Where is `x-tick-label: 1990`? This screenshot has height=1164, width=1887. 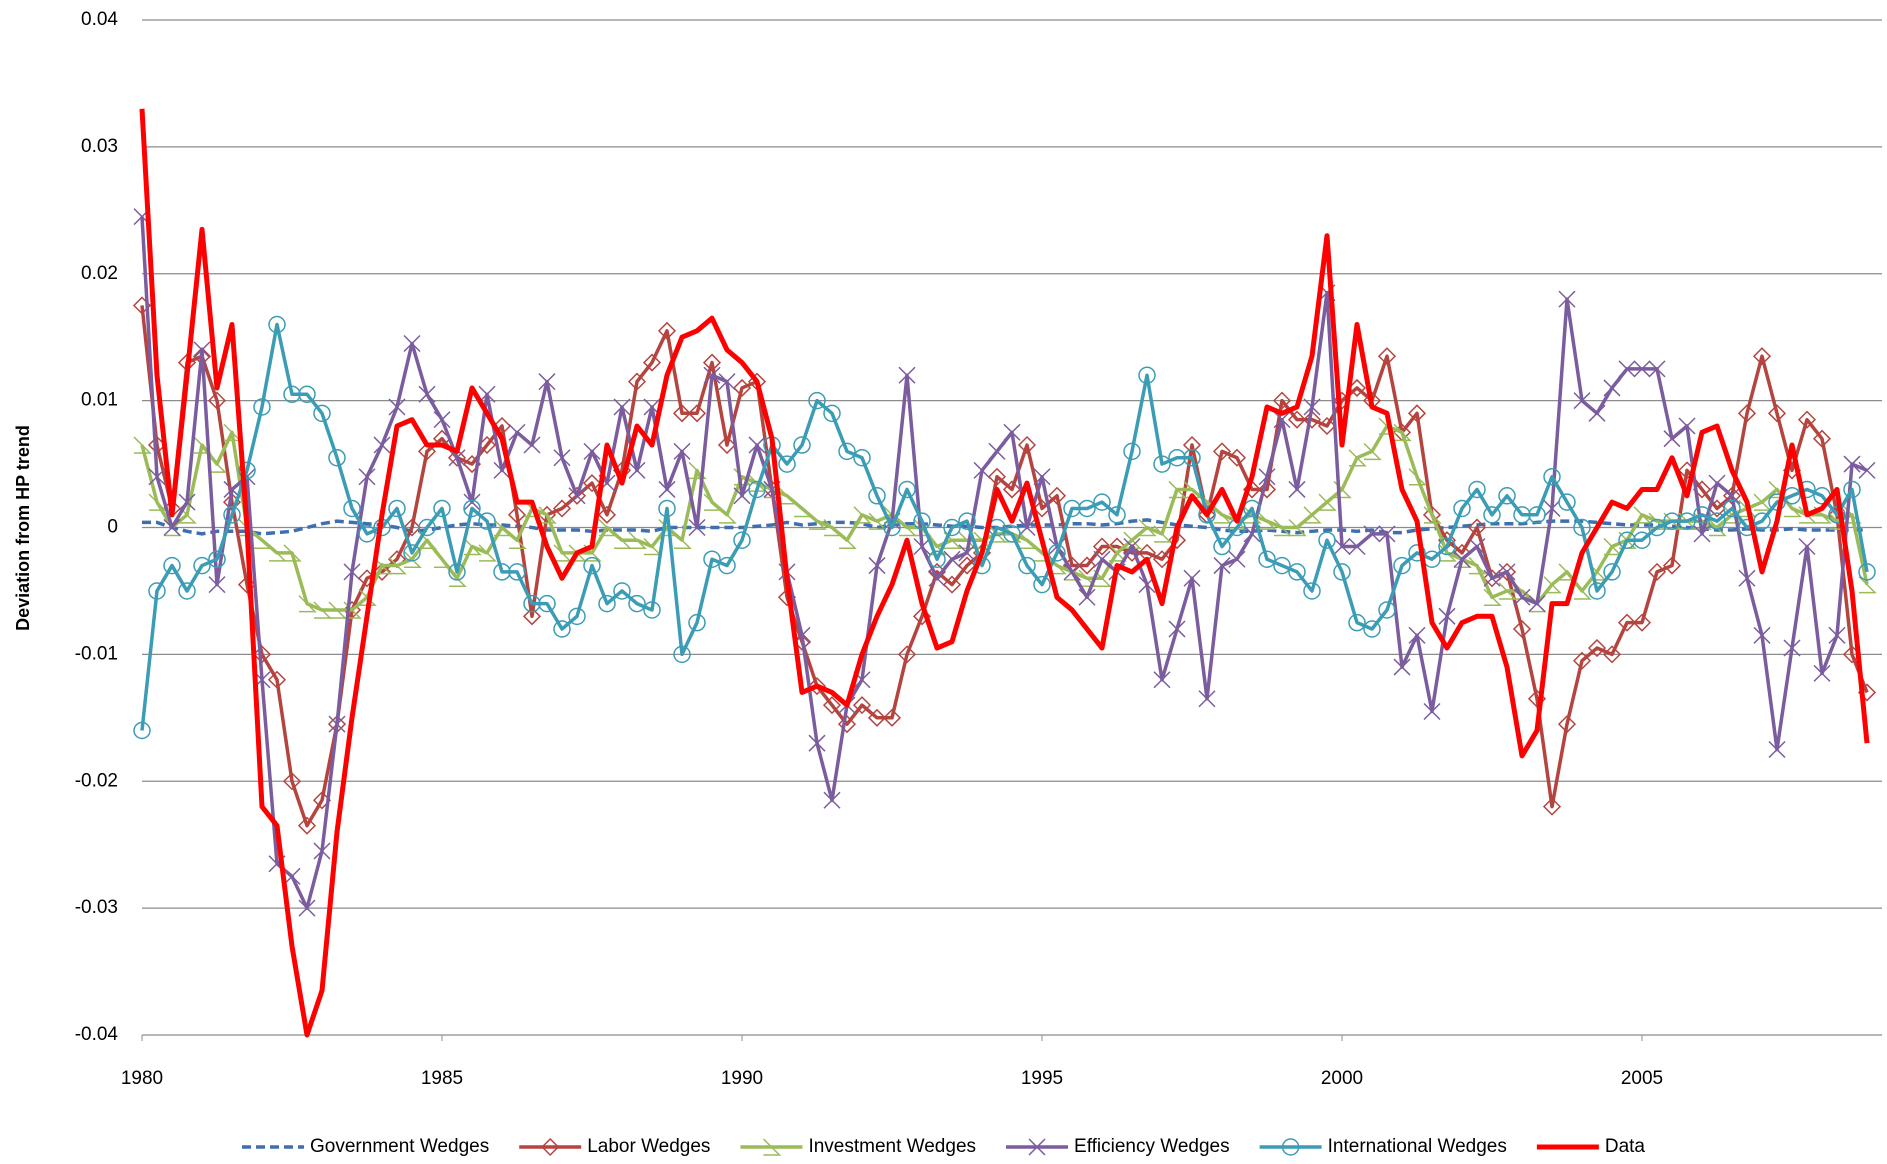 x-tick-label: 1990 is located at coordinates (742, 1078).